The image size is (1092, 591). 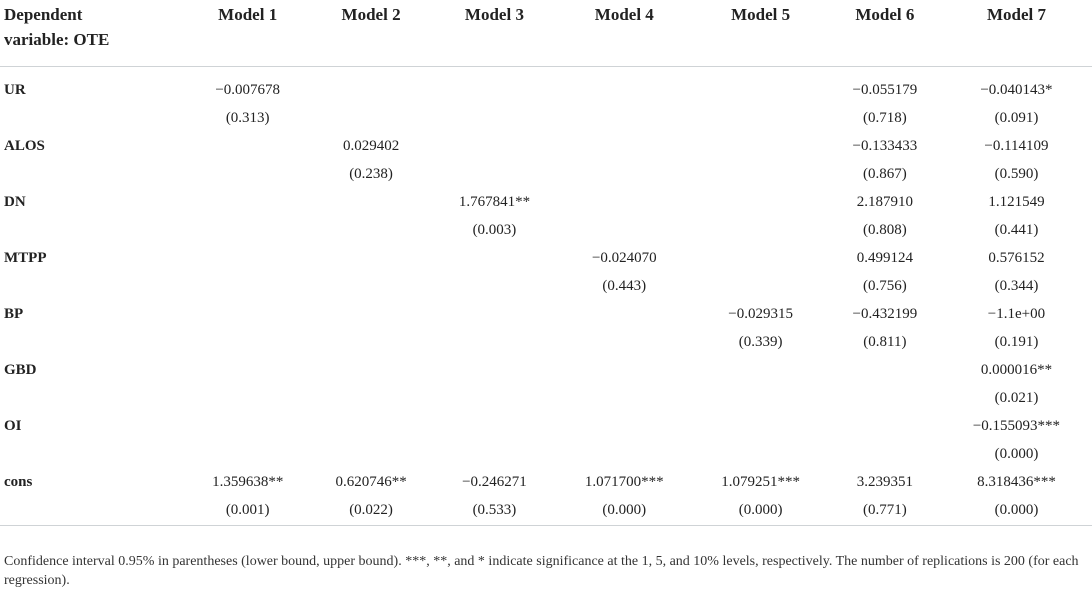 I want to click on model-header: Model 7, so click(x=1016, y=14).